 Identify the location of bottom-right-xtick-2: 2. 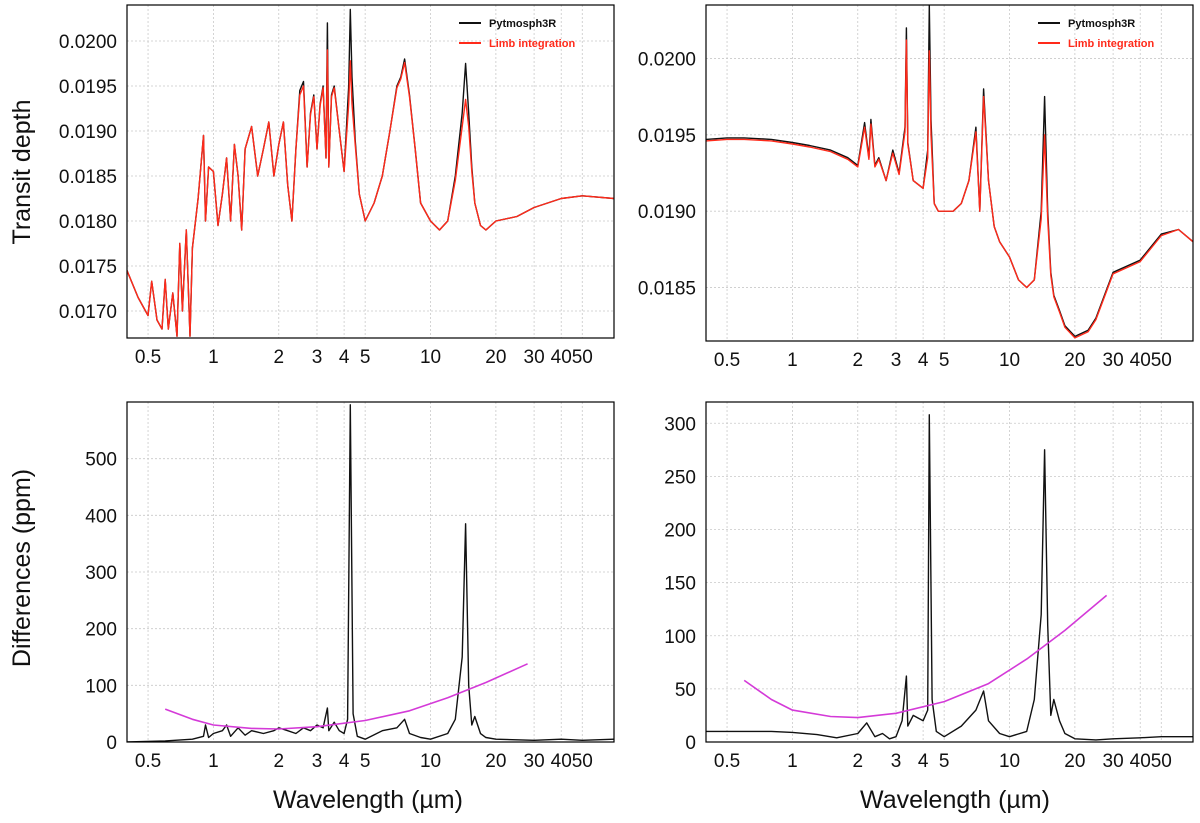
(857, 761).